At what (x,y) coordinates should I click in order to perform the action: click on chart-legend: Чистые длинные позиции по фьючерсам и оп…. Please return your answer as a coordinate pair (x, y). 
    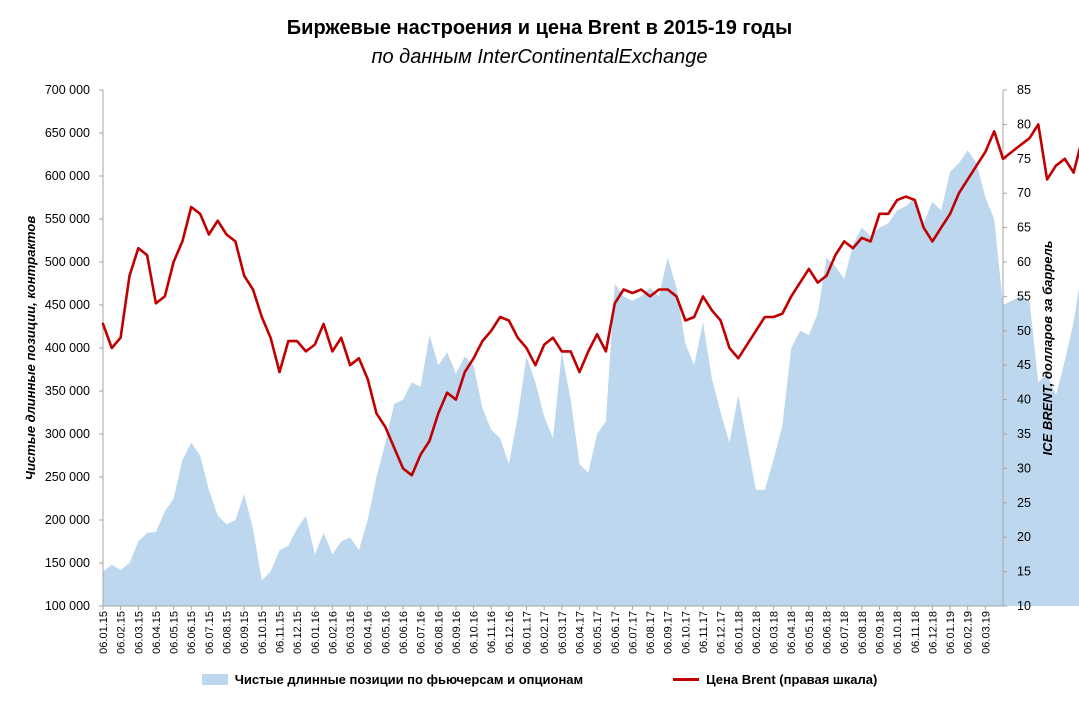
    Looking at the image, I should click on (539, 679).